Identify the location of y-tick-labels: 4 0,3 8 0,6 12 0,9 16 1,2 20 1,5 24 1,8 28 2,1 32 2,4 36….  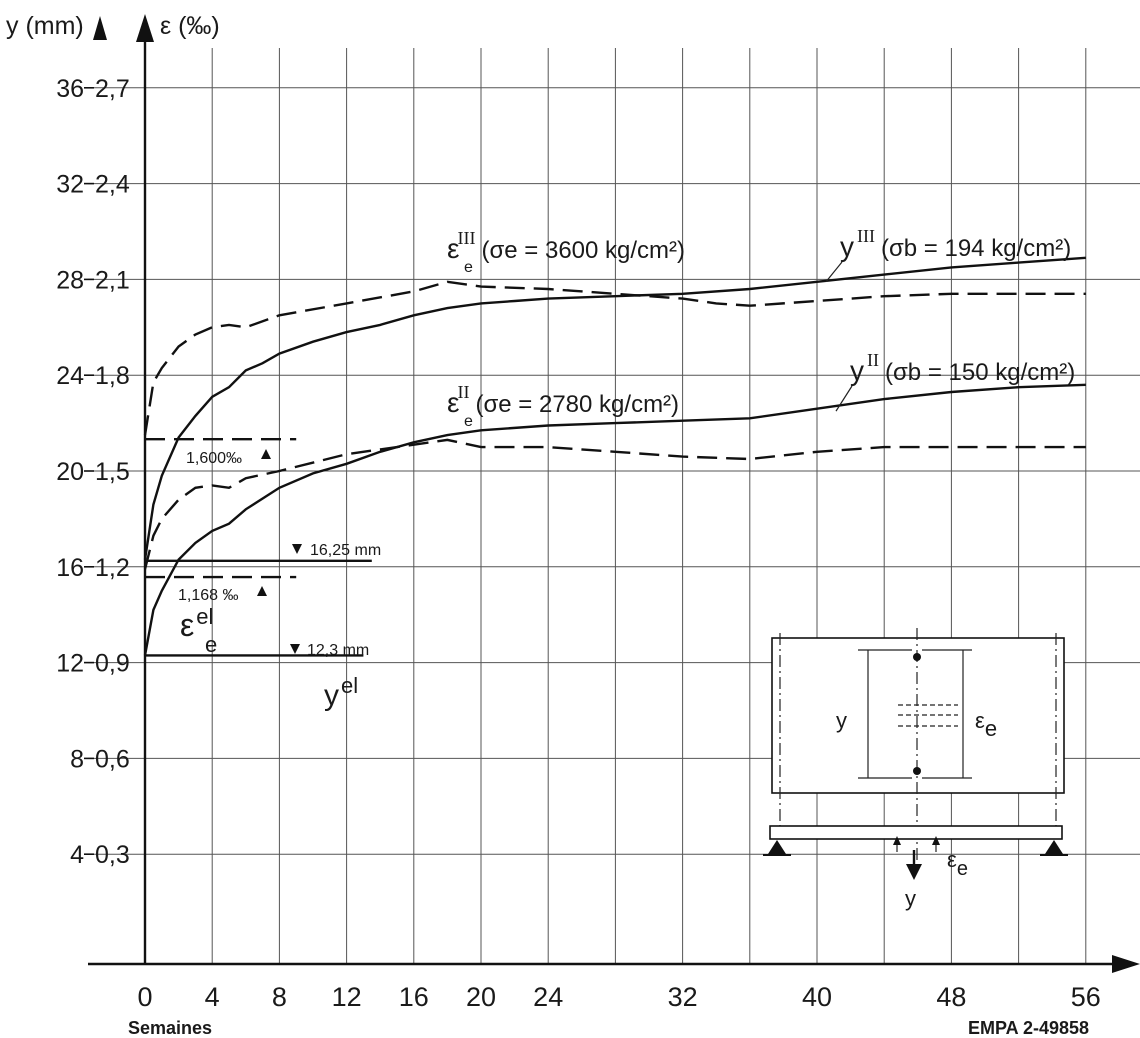
(93, 472).